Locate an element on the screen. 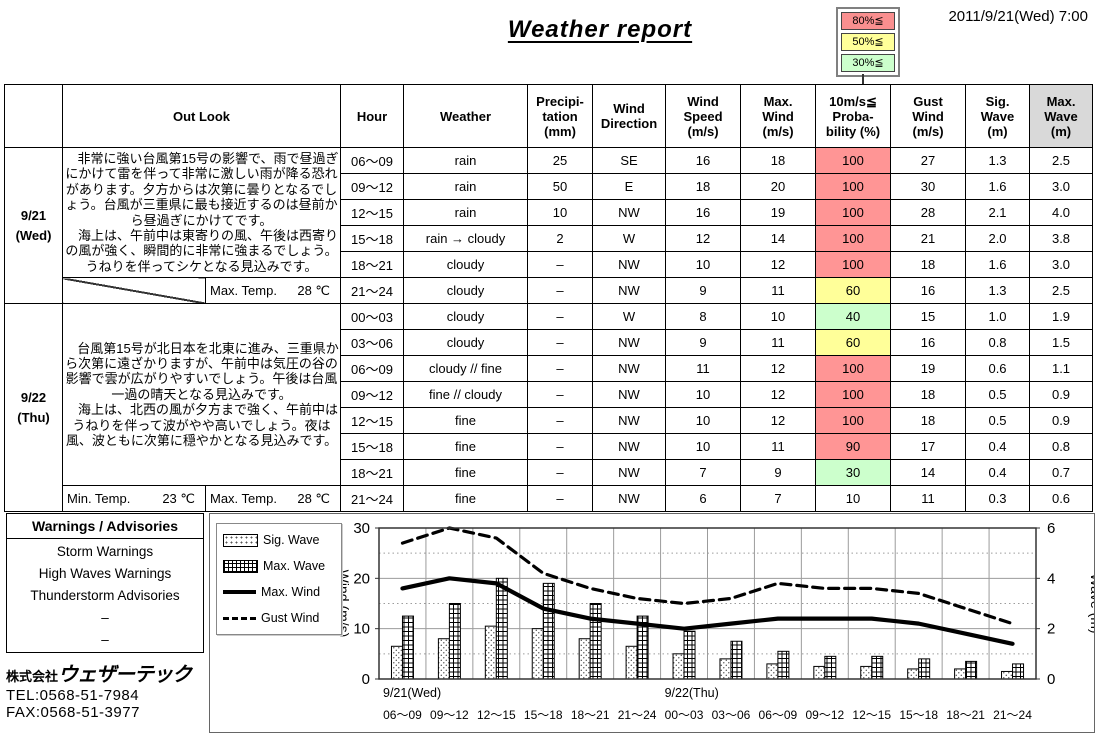 Image resolution: width=1096 pixels, height=738 pixels. wind-speed-cell: 6 is located at coordinates (703, 498).